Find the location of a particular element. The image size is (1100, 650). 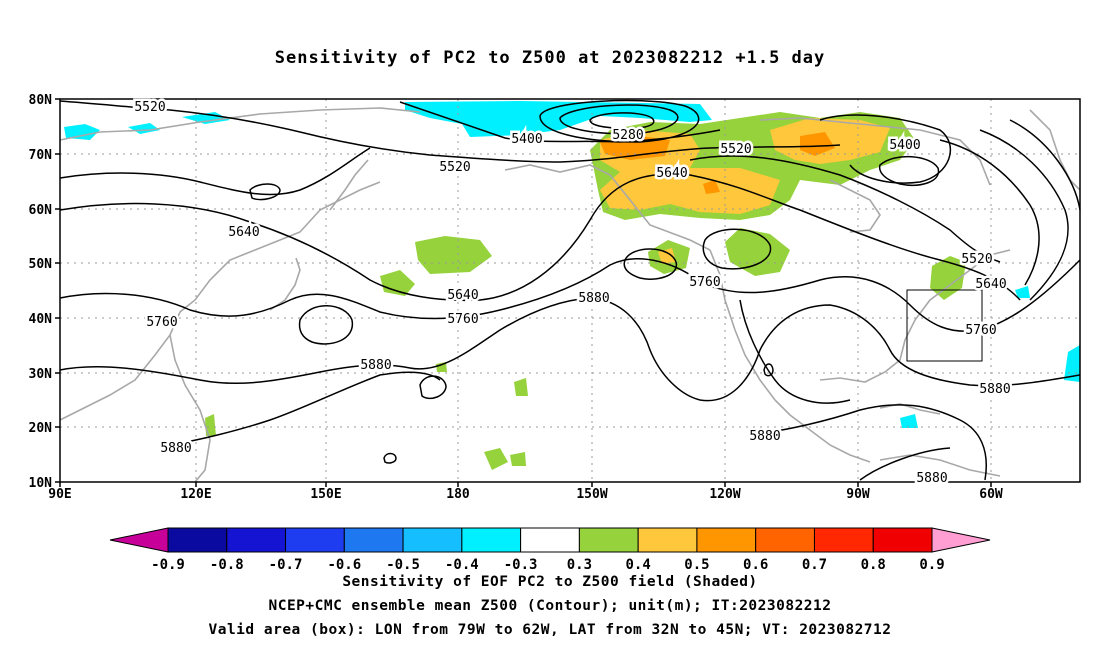

positive-shade-interior-orange is located at coordinates (711, 187).